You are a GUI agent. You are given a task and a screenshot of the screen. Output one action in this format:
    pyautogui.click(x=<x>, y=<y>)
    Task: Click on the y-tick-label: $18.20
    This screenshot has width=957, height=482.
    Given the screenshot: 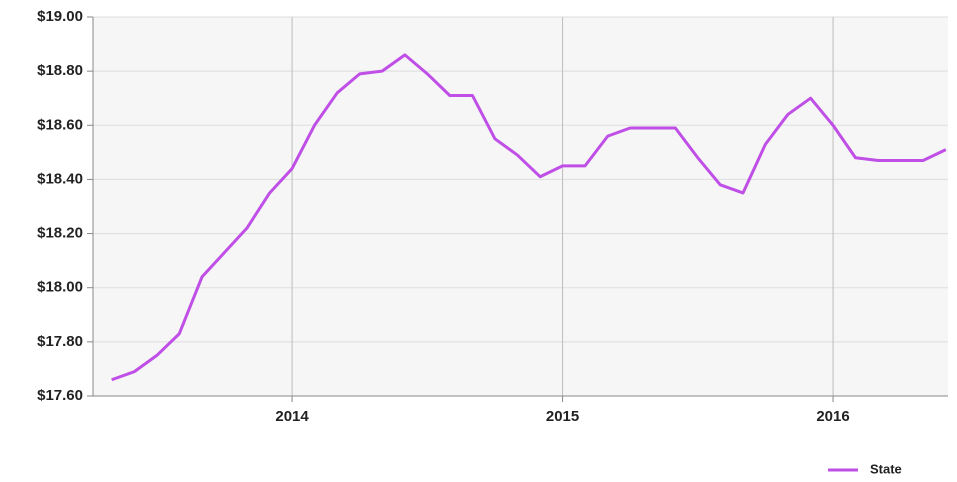 What is the action you would take?
    pyautogui.click(x=60, y=233)
    